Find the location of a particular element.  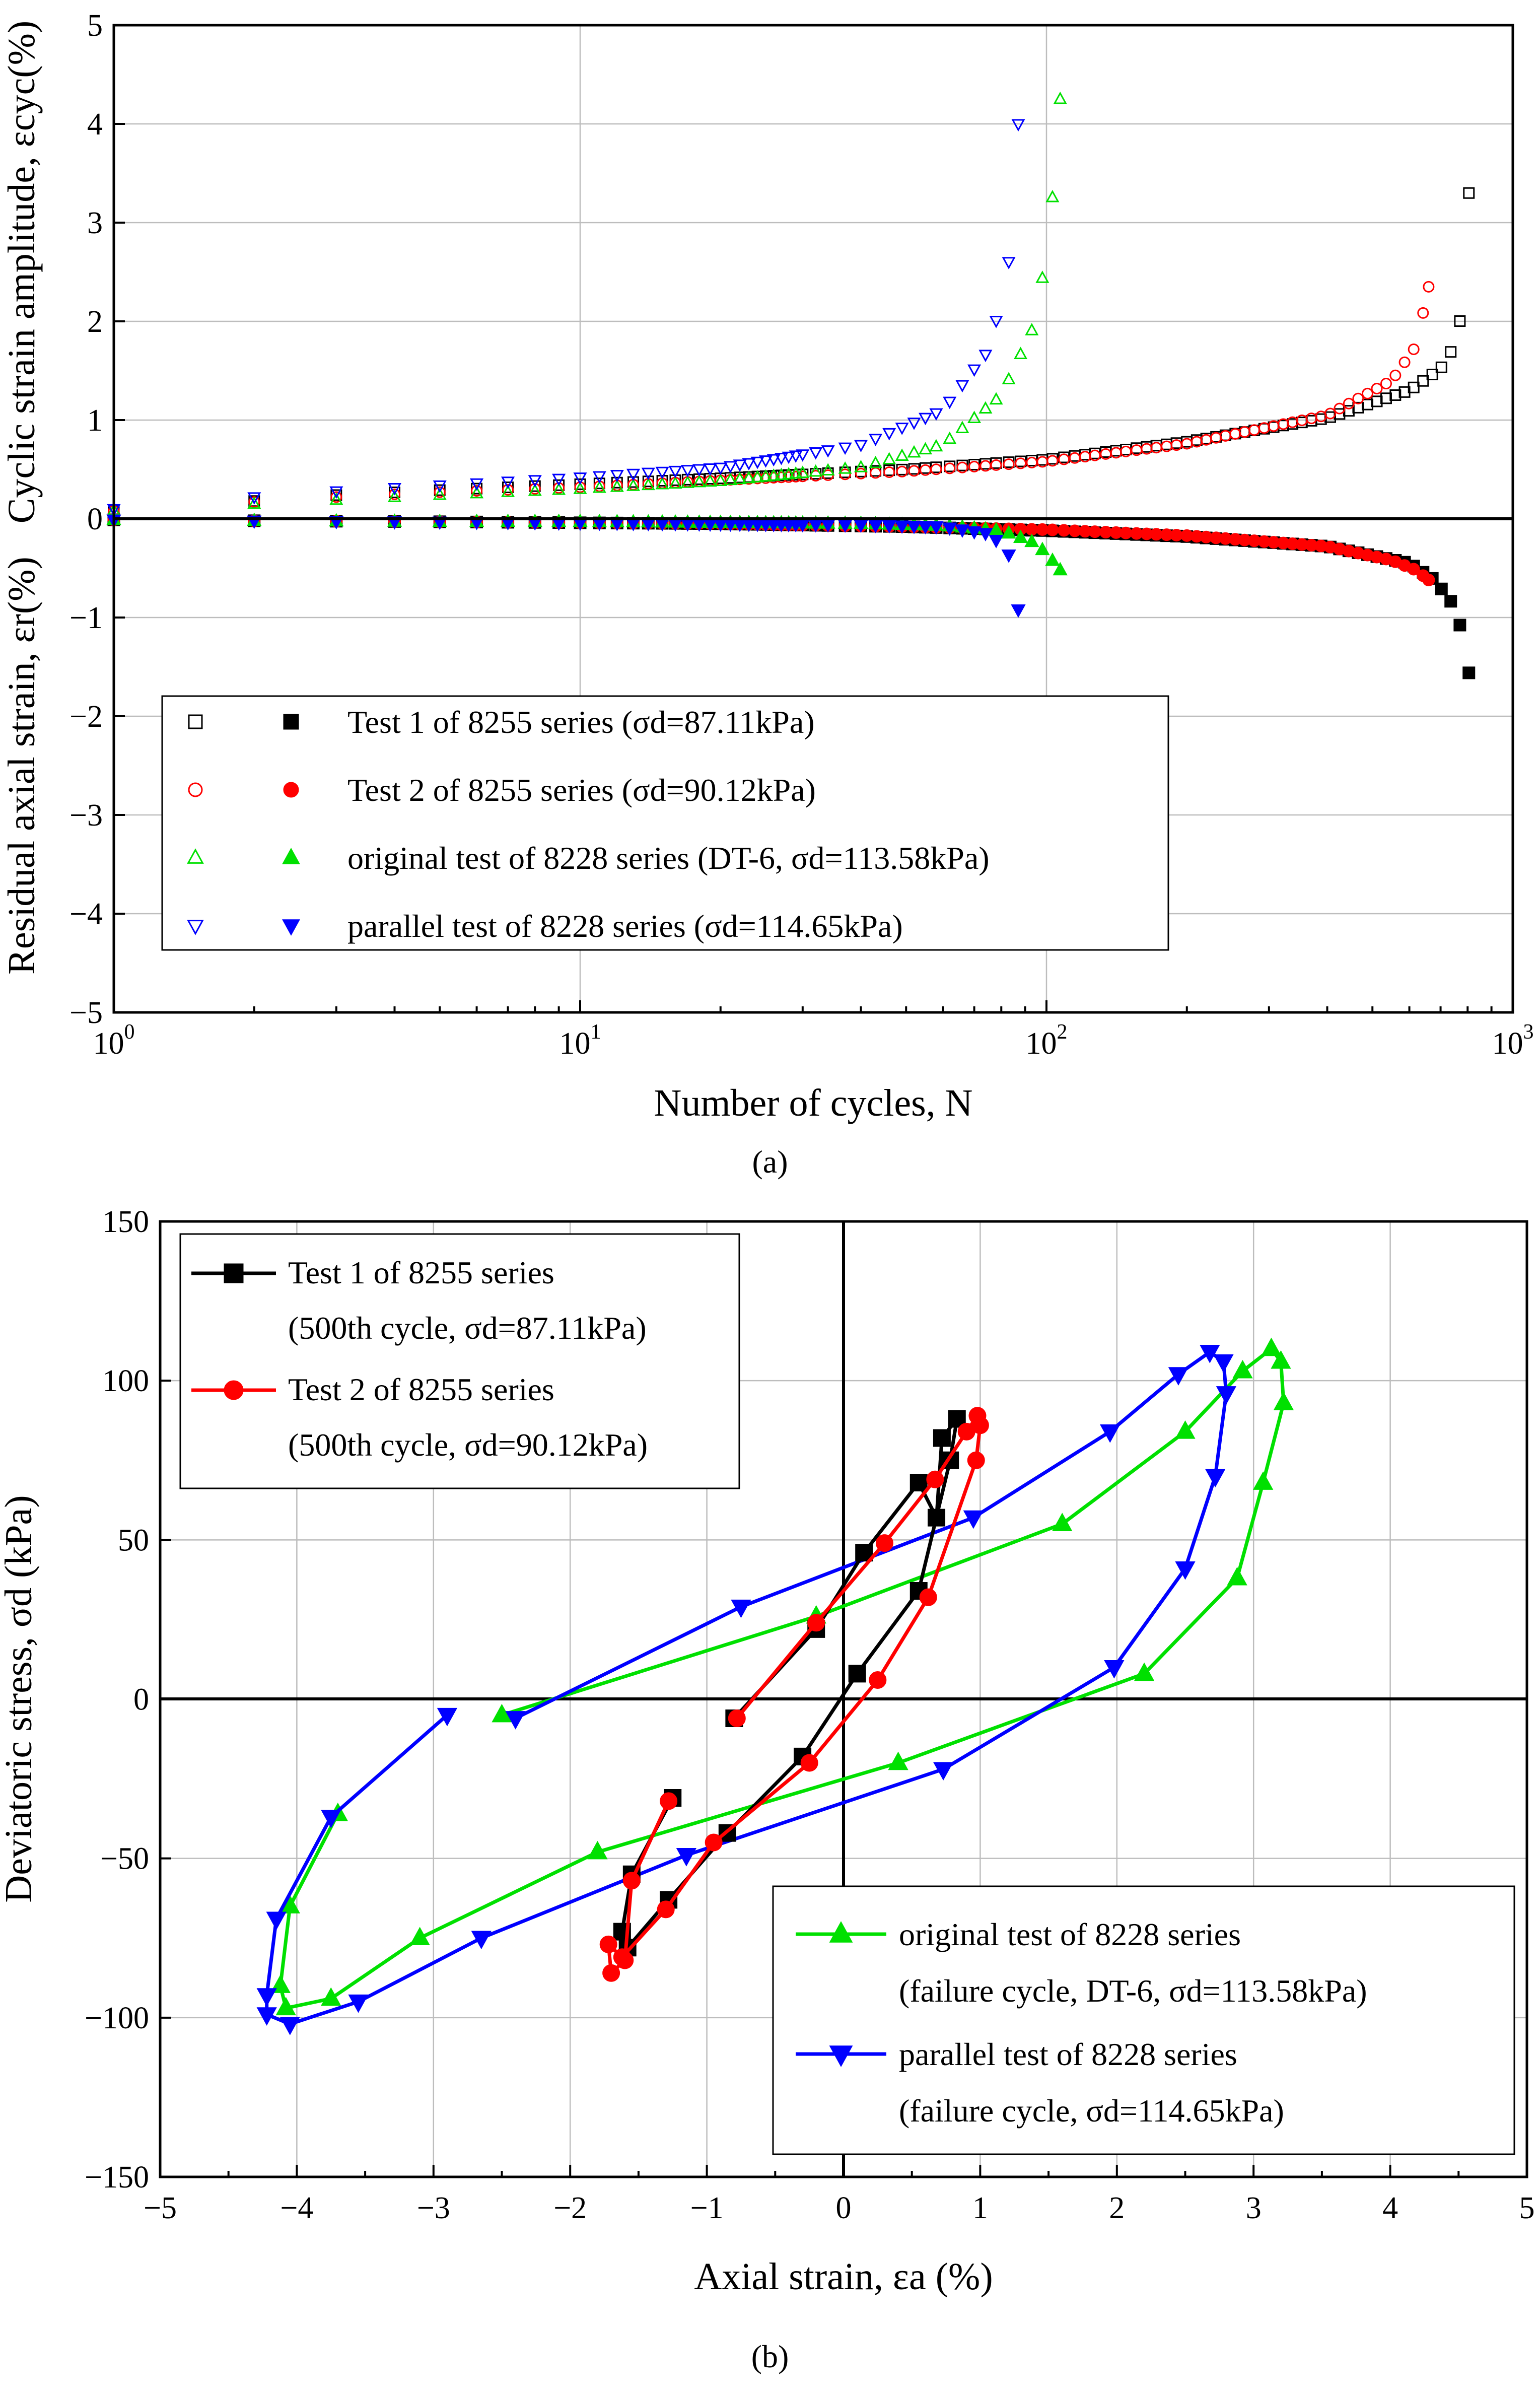

chart-a-xtick-label: 101 is located at coordinates (580, 1040).